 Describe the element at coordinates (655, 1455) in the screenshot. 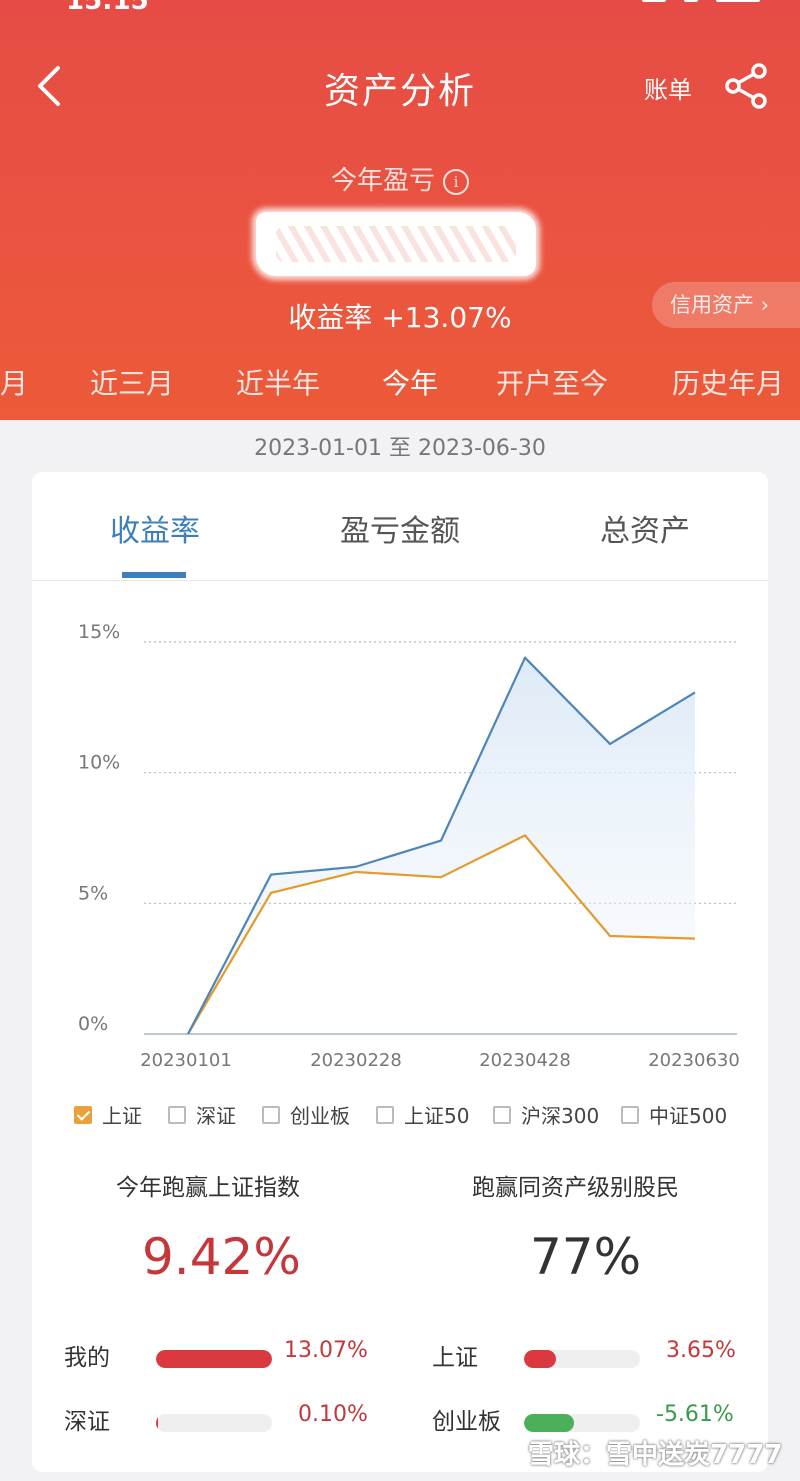

I see `watermark: 雪球：雪中送炭7777` at that location.